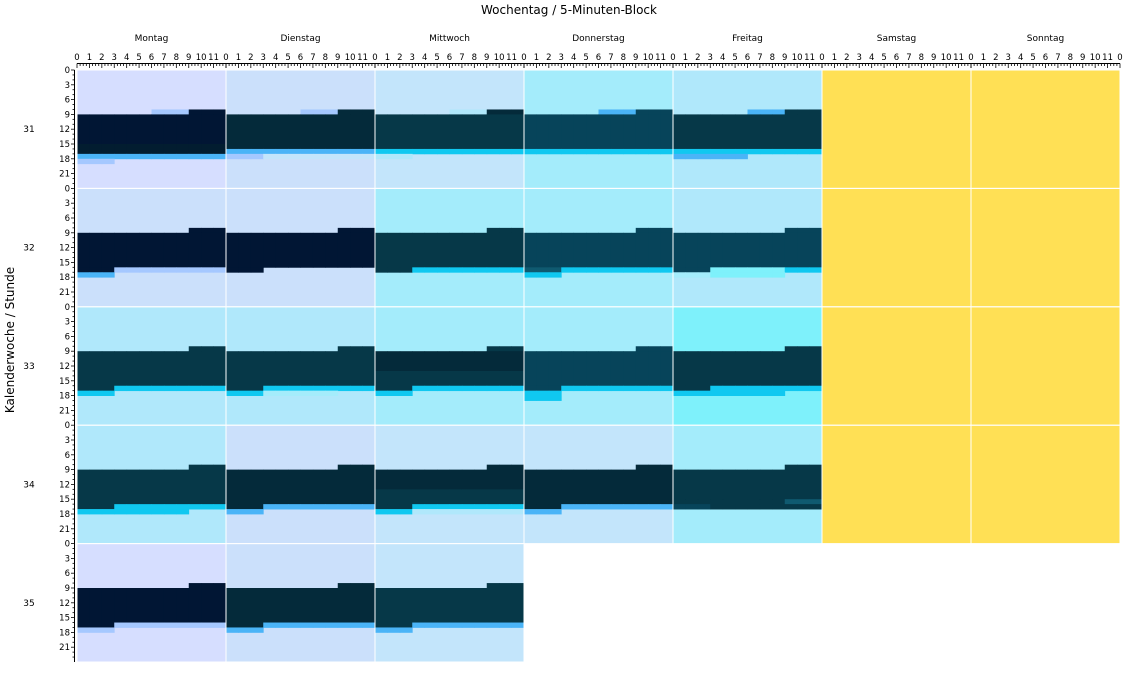 The image size is (1140, 680). I want to click on x-tick-label: 9, so click(1082, 58).